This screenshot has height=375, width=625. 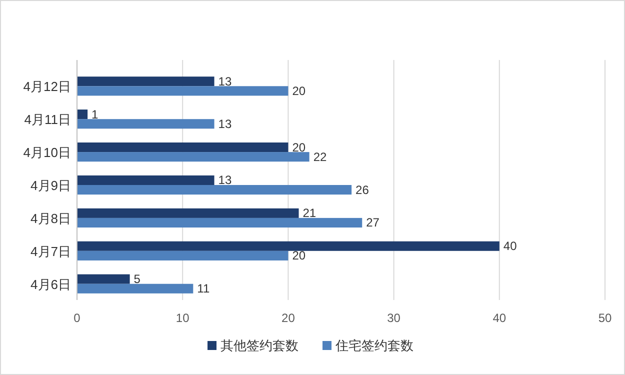 What do you see at coordinates (374, 345) in the screenshot?
I see `legend-label: 住宅签约套数` at bounding box center [374, 345].